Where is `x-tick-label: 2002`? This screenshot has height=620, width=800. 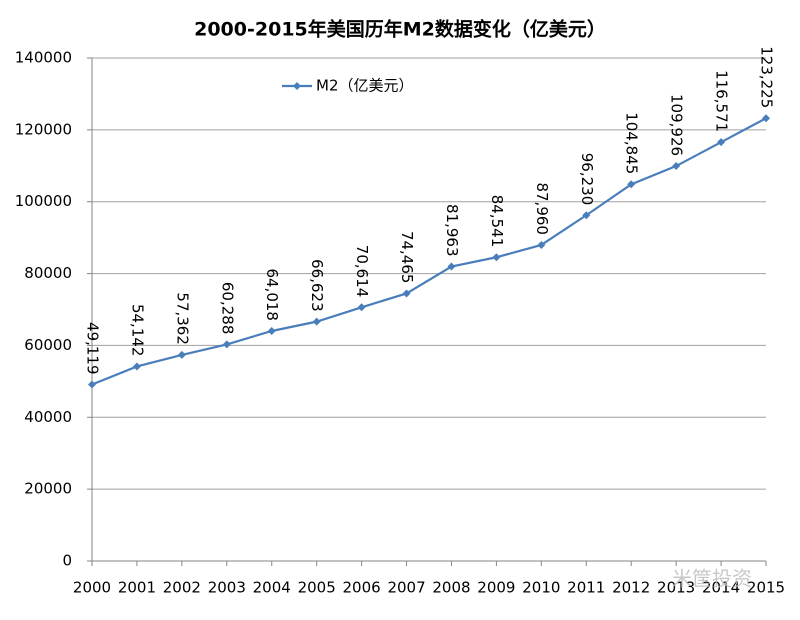
x-tick-label: 2002 is located at coordinates (182, 588).